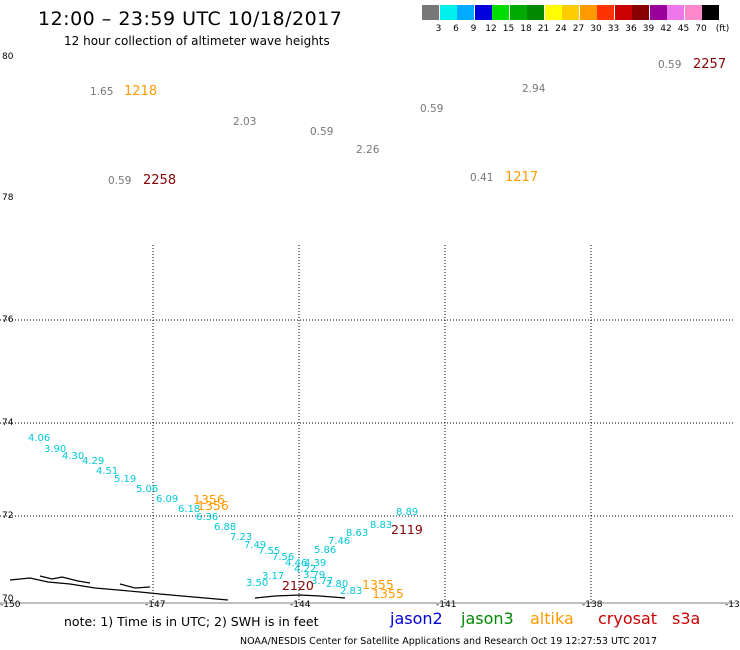 This screenshot has height=650, width=740. What do you see at coordinates (407, 512) in the screenshot?
I see `track-wave-height: 8.89` at bounding box center [407, 512].